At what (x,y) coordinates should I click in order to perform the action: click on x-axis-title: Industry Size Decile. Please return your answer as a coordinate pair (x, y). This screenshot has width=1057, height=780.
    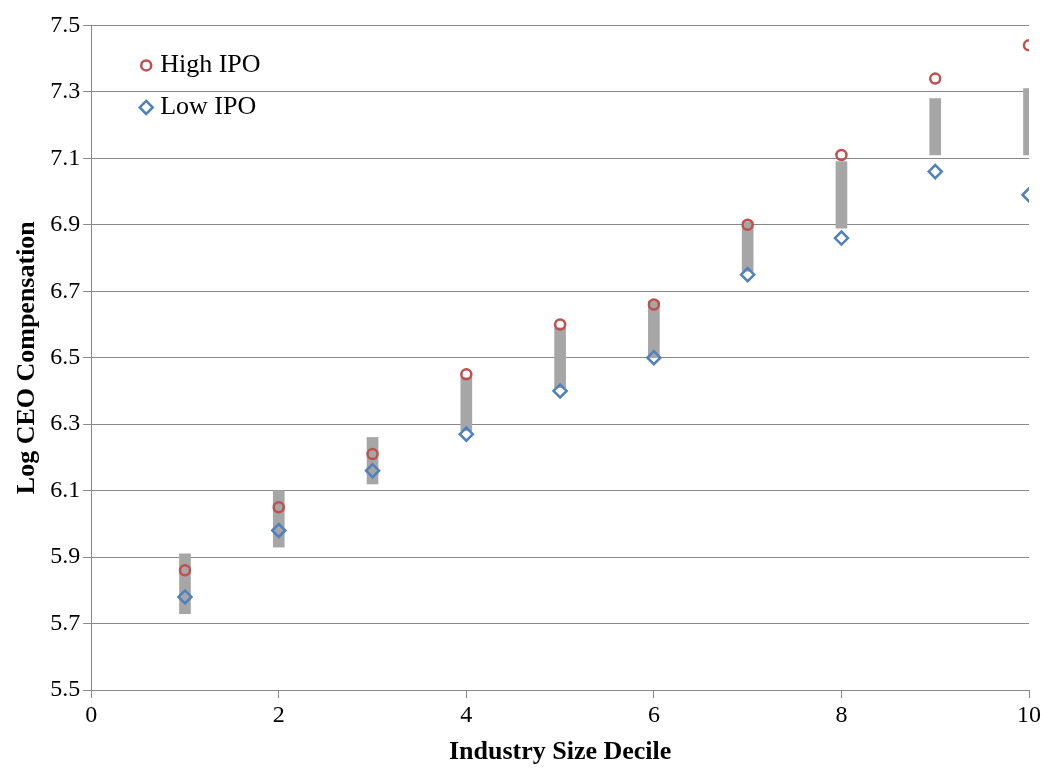
    Looking at the image, I should click on (560, 751).